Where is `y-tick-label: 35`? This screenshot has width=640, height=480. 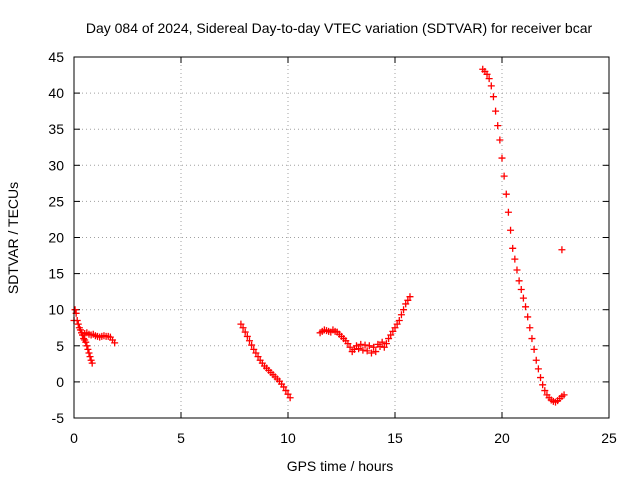 y-tick-label: 35 is located at coordinates (56, 129).